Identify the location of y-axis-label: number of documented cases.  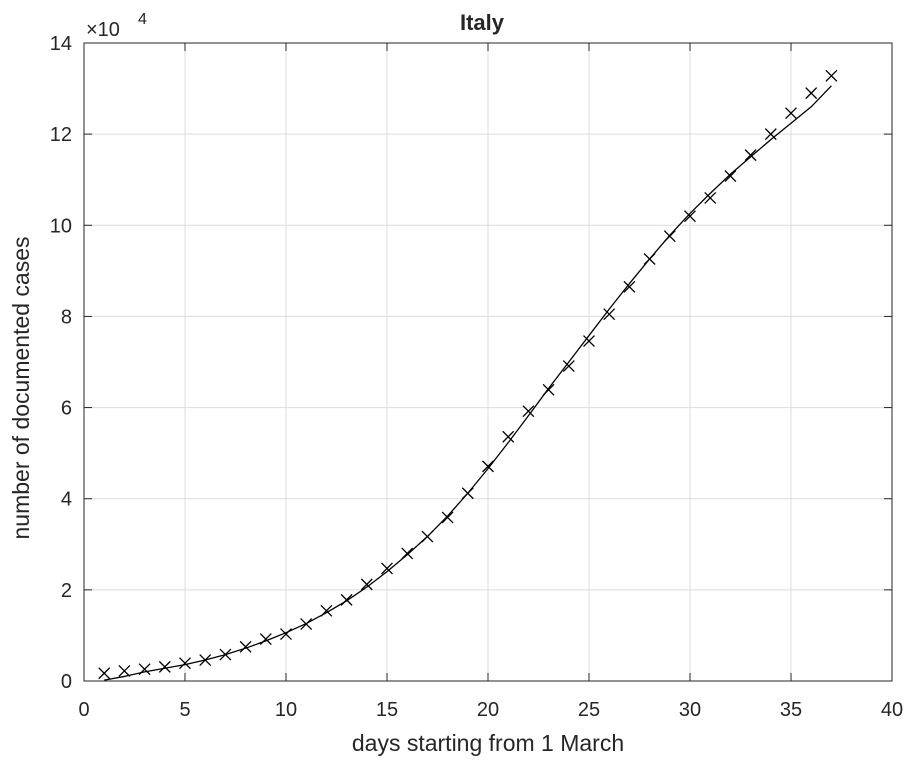
(21, 387).